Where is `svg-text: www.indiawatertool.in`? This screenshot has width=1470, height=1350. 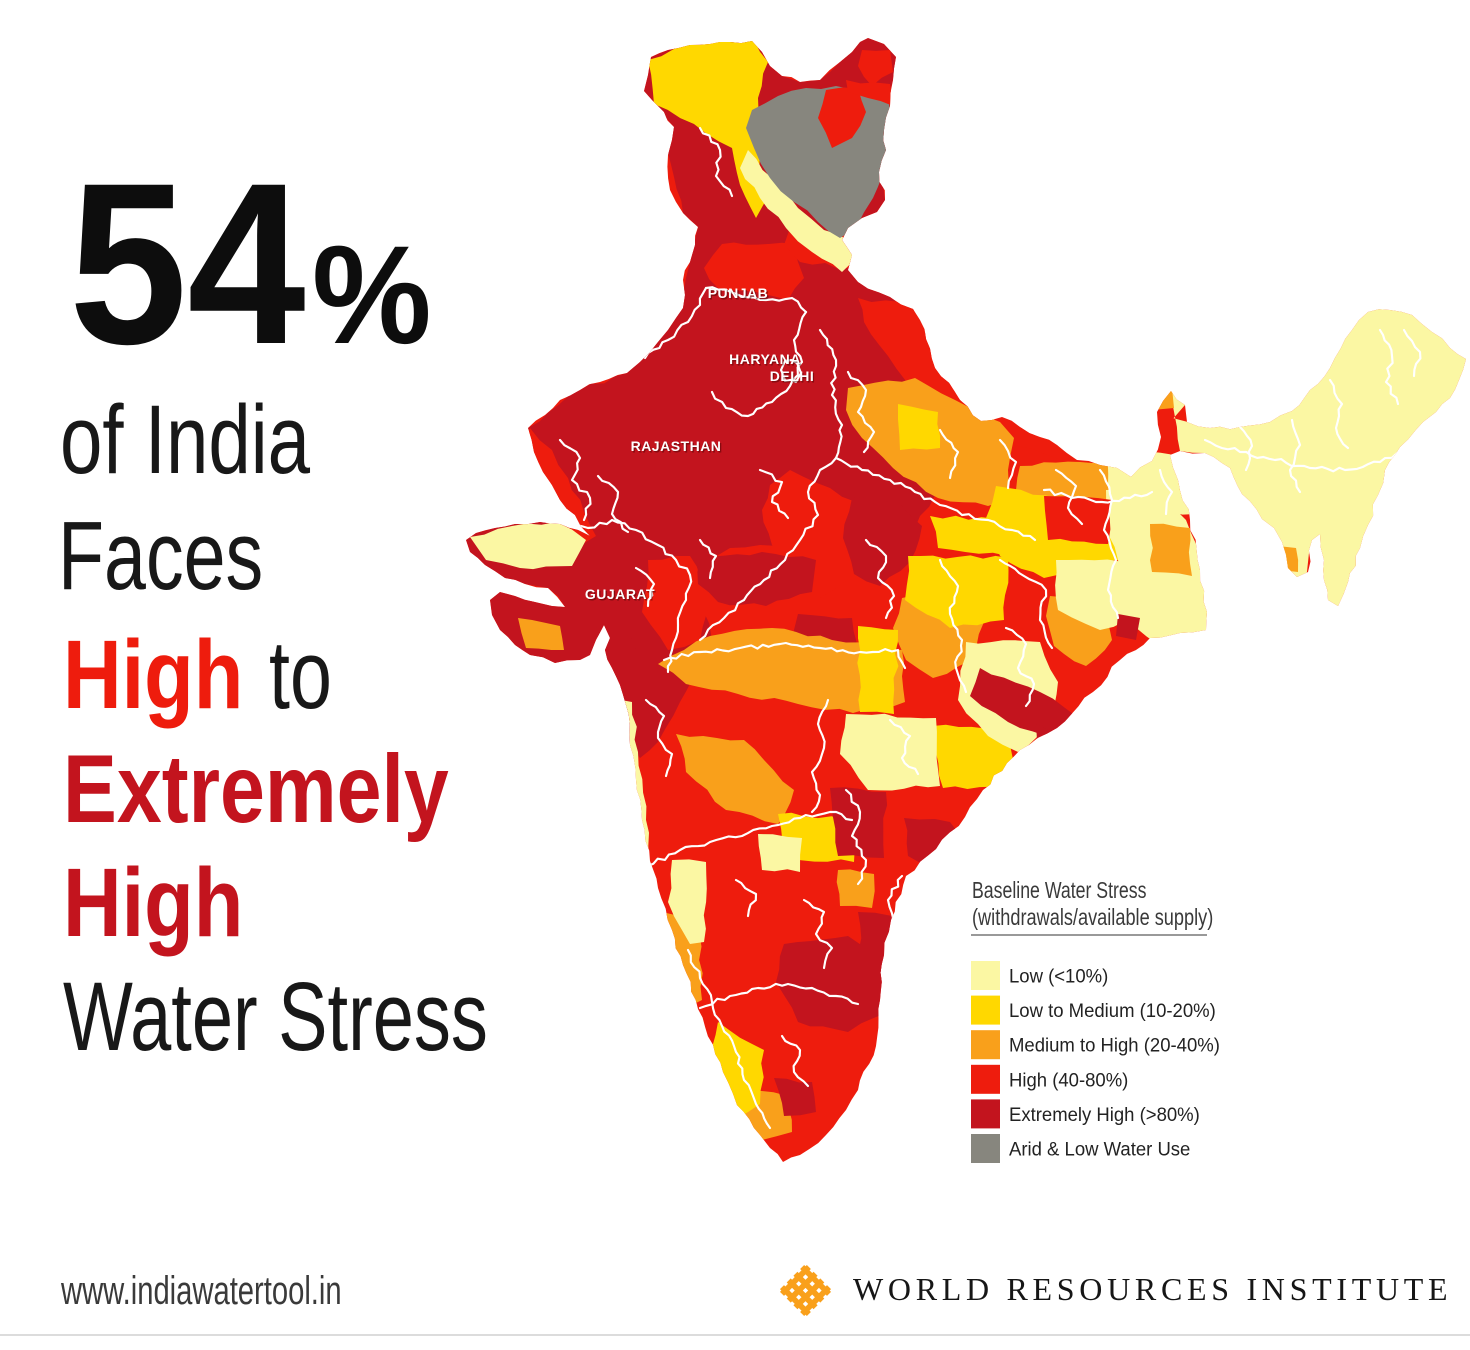 svg-text: www.indiawatertool.in is located at coordinates (200, 1291).